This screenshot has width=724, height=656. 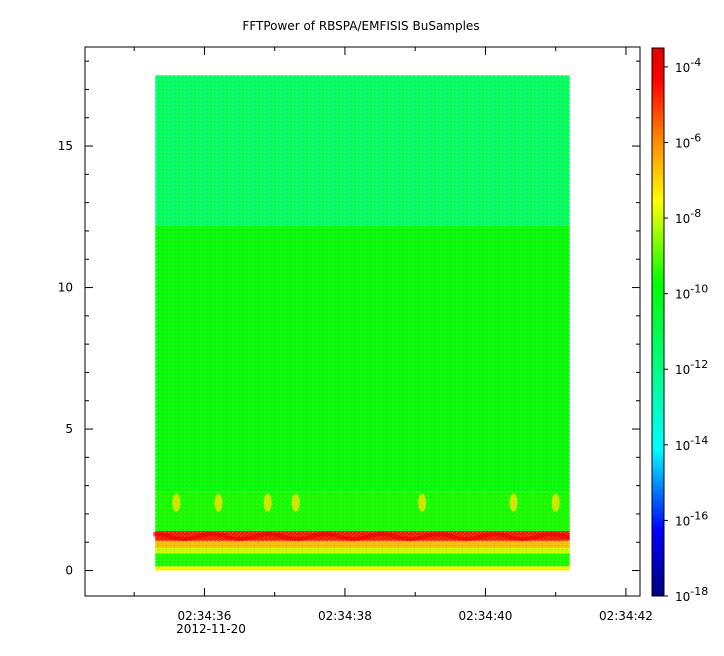 What do you see at coordinates (485, 616) in the screenshot?
I see `x-tick-label: 02:34:40` at bounding box center [485, 616].